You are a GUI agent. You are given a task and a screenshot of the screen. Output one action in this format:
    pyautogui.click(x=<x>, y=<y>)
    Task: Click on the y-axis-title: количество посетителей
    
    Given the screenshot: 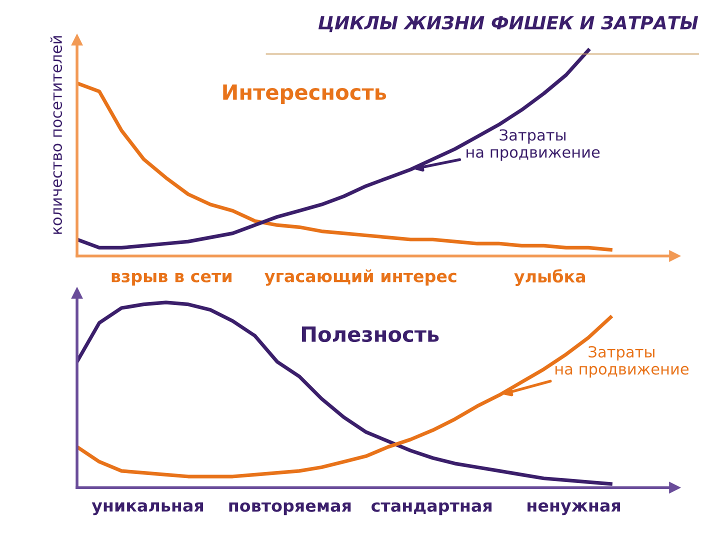 What is the action you would take?
    pyautogui.click(x=56, y=135)
    